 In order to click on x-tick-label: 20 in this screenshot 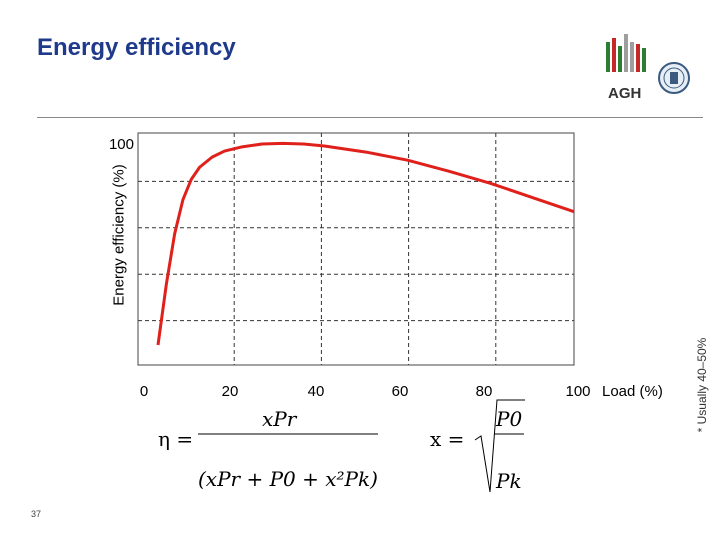, I will do `click(230, 391)`.